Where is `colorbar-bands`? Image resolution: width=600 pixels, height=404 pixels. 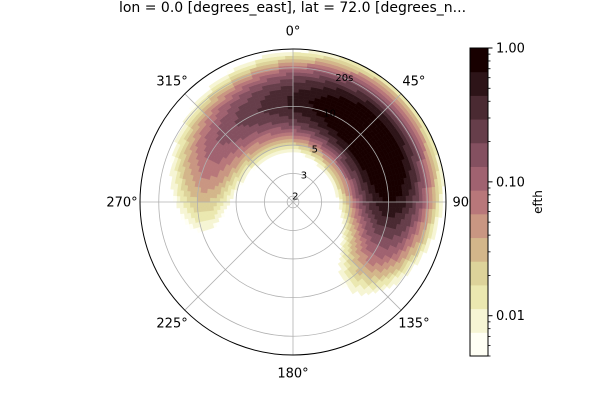
colorbar-bands is located at coordinates (479, 202).